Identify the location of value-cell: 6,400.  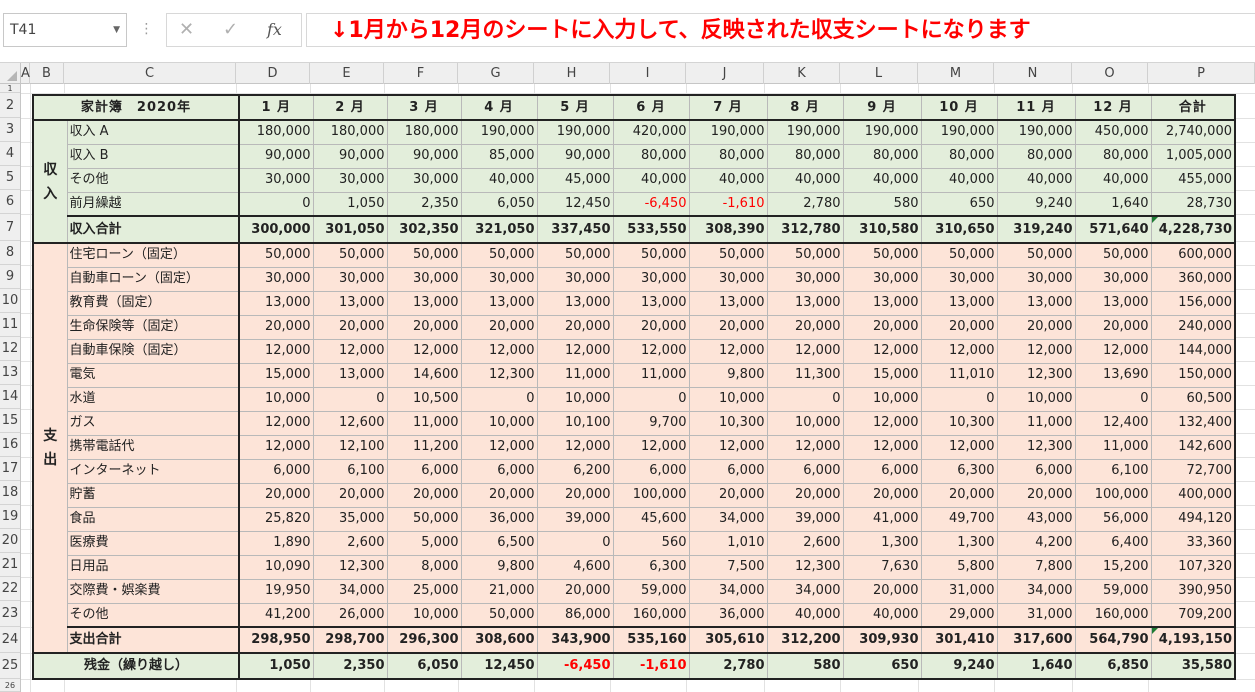
(1113, 543).